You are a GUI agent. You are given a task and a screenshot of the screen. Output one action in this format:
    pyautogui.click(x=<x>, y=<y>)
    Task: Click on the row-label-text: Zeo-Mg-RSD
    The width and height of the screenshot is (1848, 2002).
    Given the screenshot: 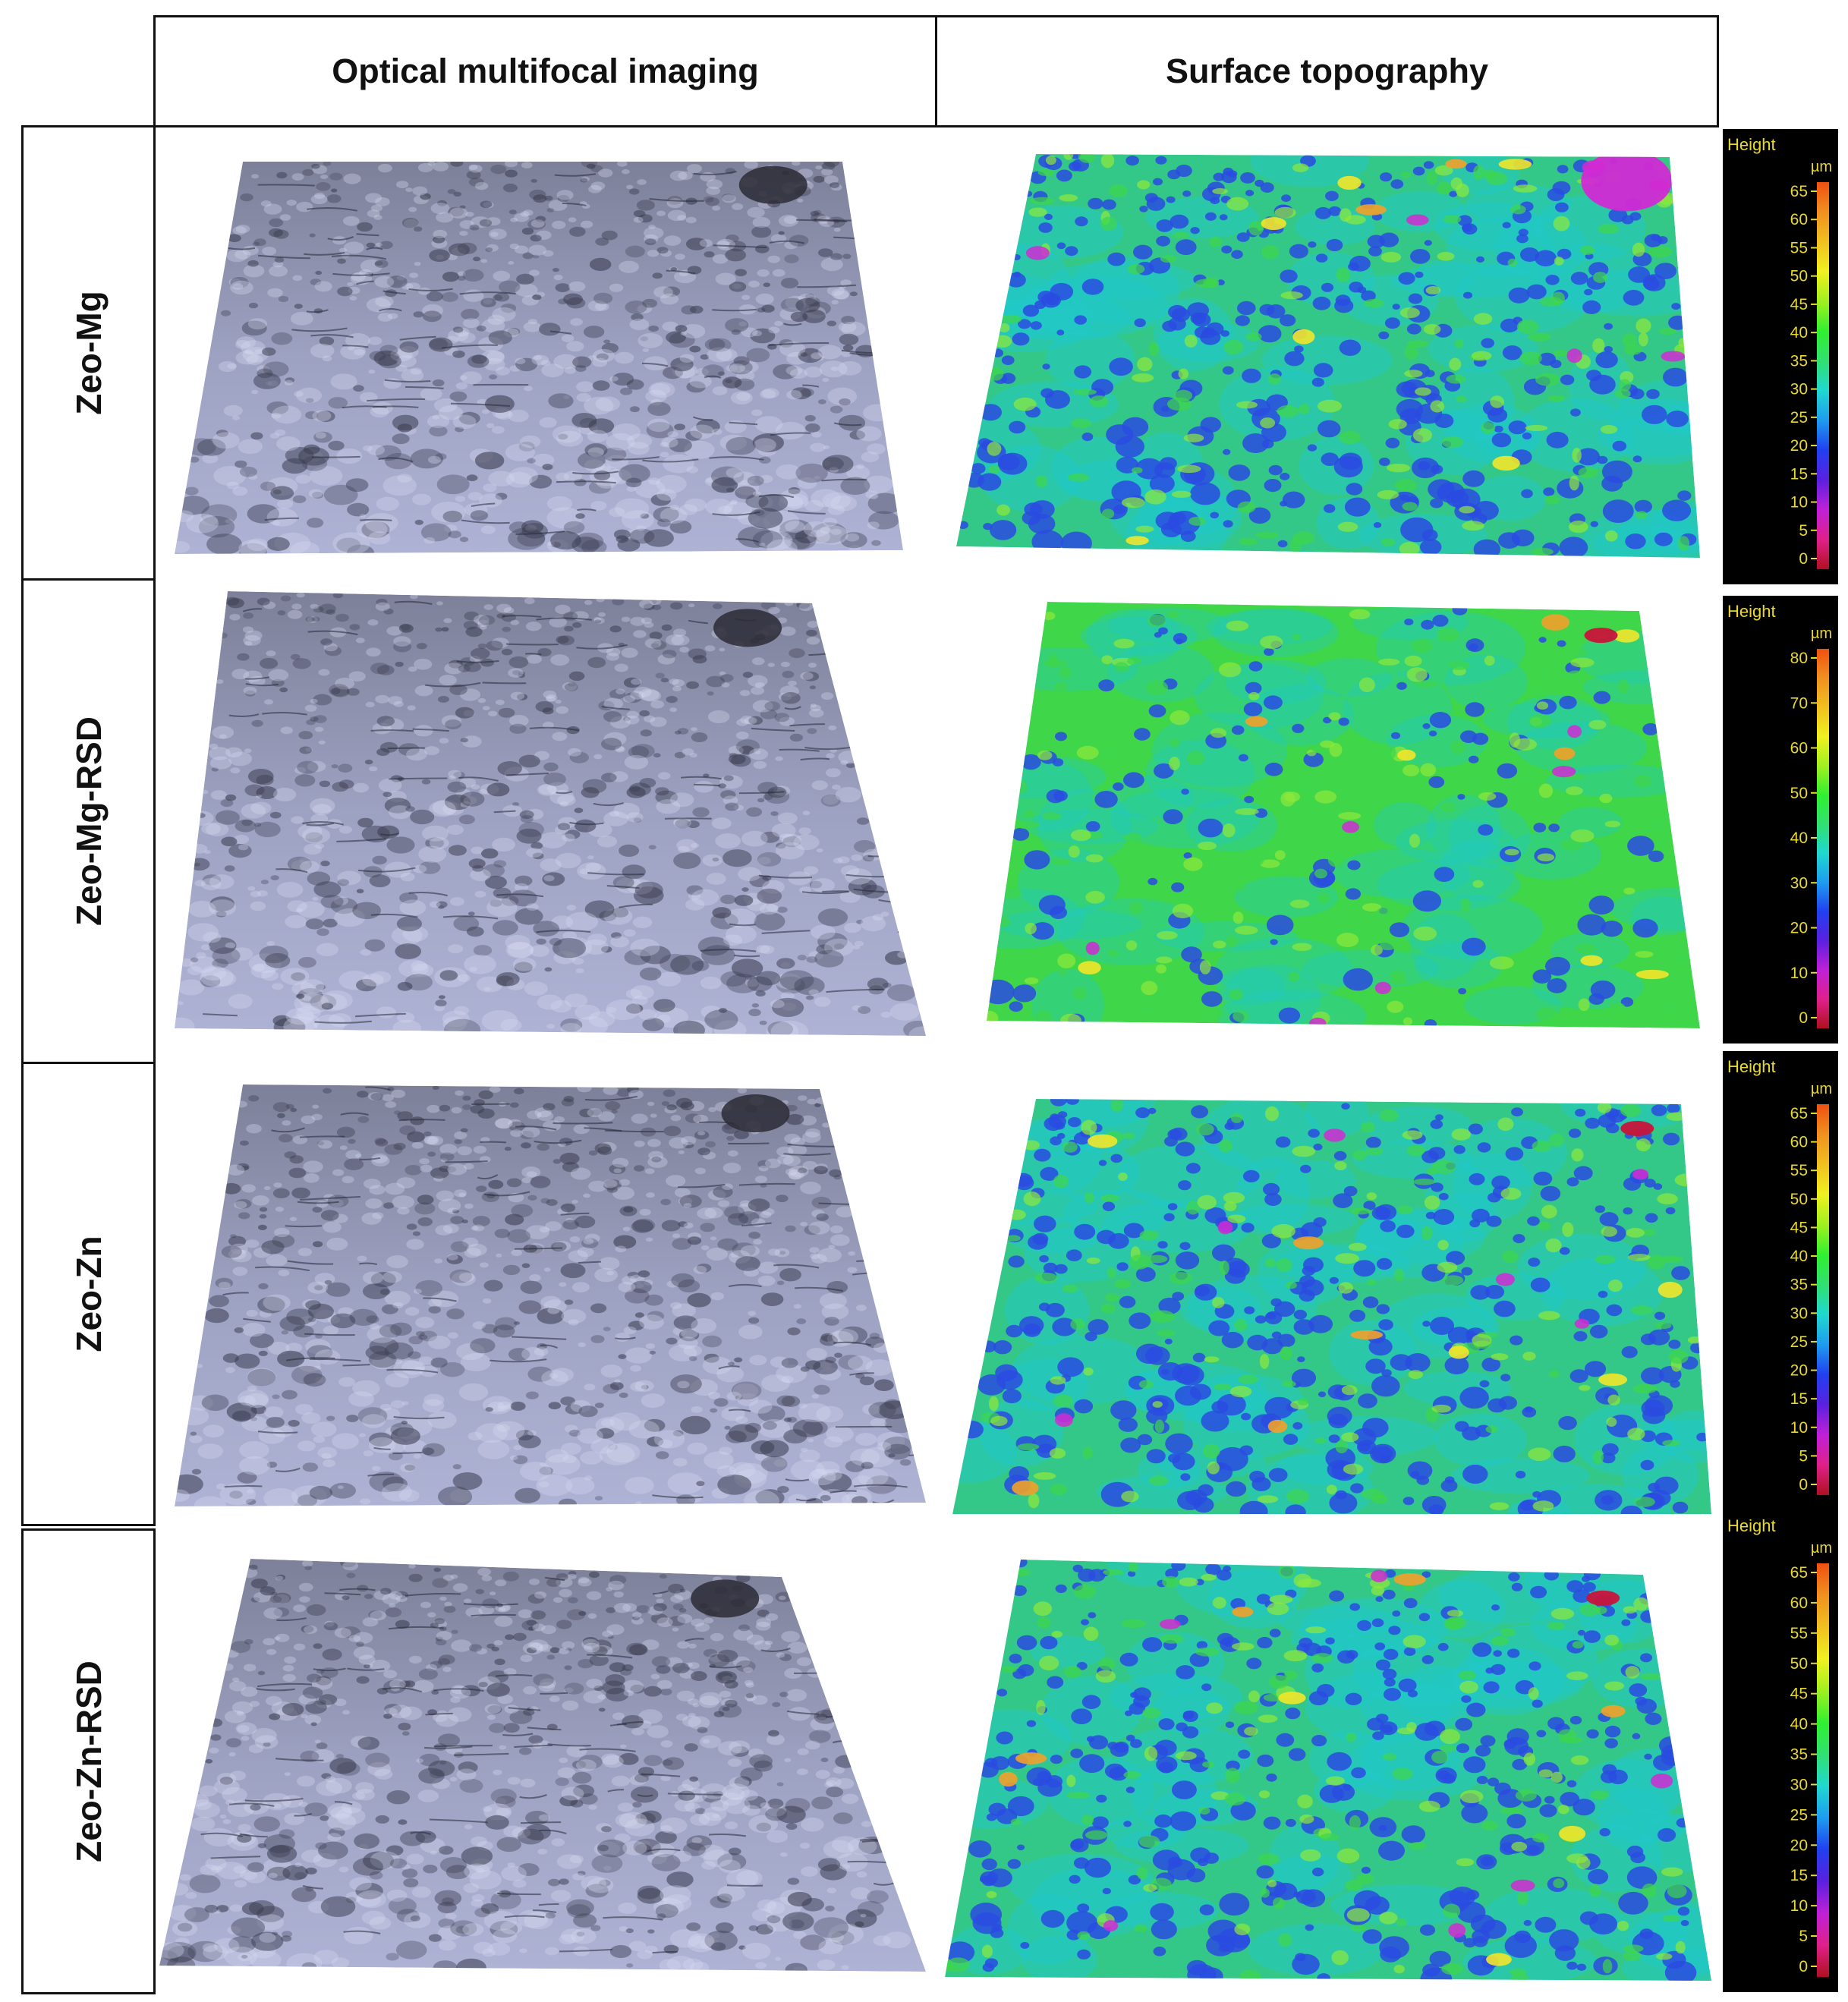 What is the action you would take?
    pyautogui.click(x=88, y=821)
    